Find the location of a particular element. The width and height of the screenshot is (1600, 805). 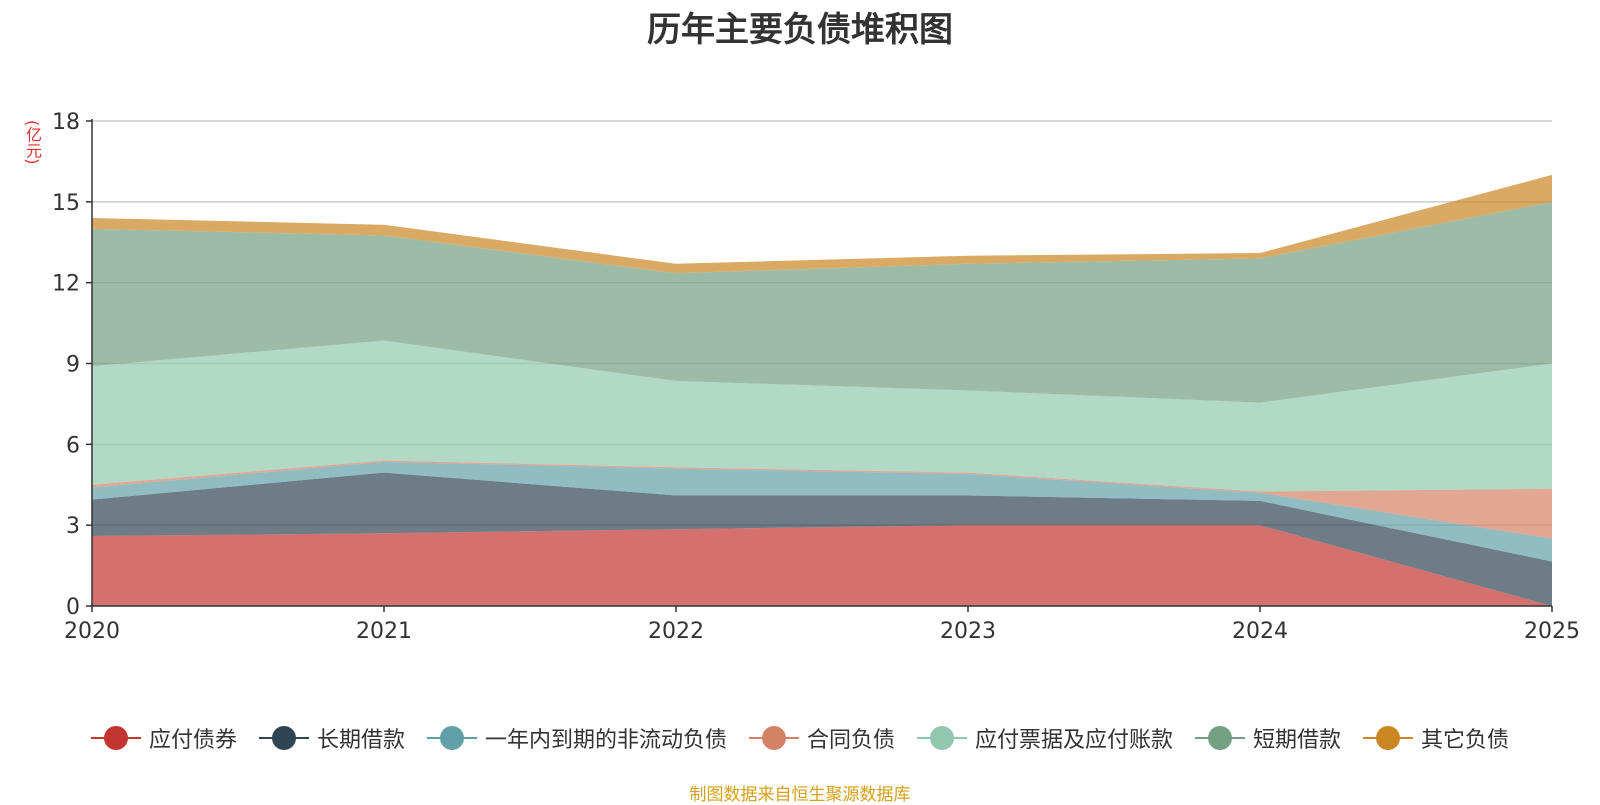

legend: 应付债券 长期借款 一年内到期的非流动负债 合同负债 应付票据及应付账款 短期借款 其它负债 is located at coordinates (800, 738).